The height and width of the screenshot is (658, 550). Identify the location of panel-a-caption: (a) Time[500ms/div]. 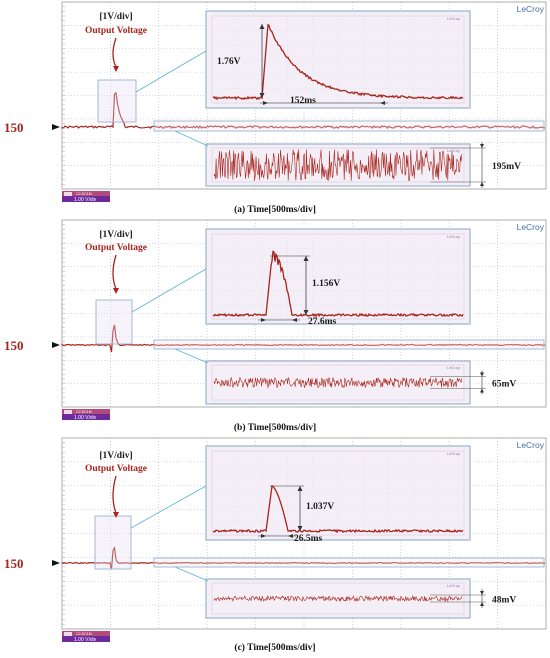
(275, 210).